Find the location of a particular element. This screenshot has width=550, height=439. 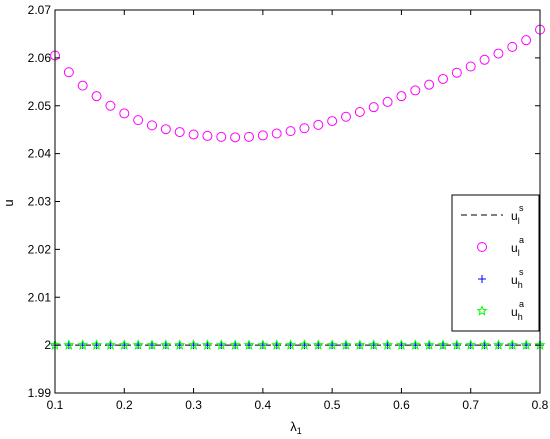

y-tick-label: 2.02 is located at coordinates (40, 249).